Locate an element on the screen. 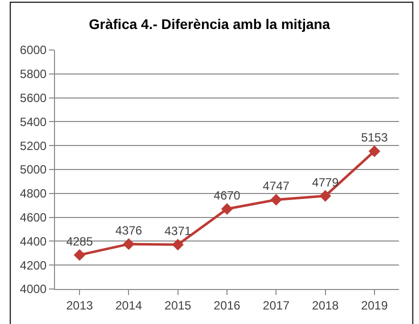  x-tick-label: 2013 is located at coordinates (80, 305).